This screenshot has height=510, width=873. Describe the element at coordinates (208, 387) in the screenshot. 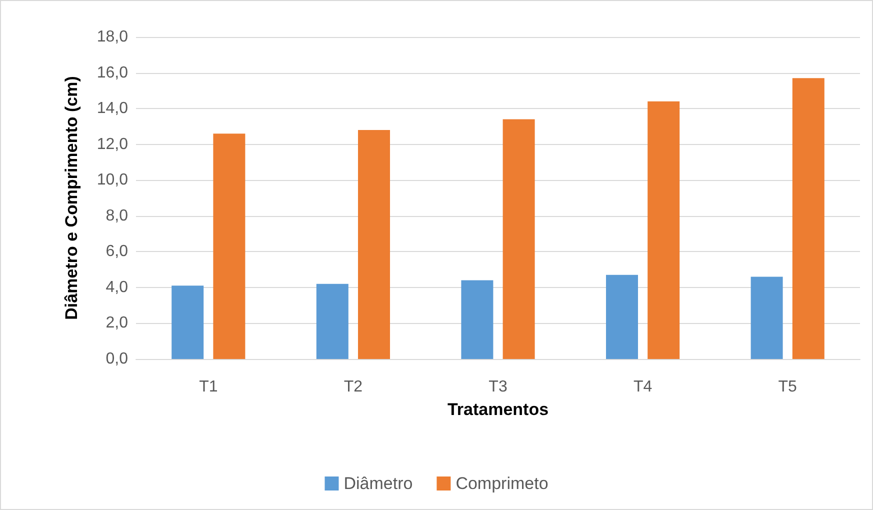

I see `x-tick-label: T1` at that location.